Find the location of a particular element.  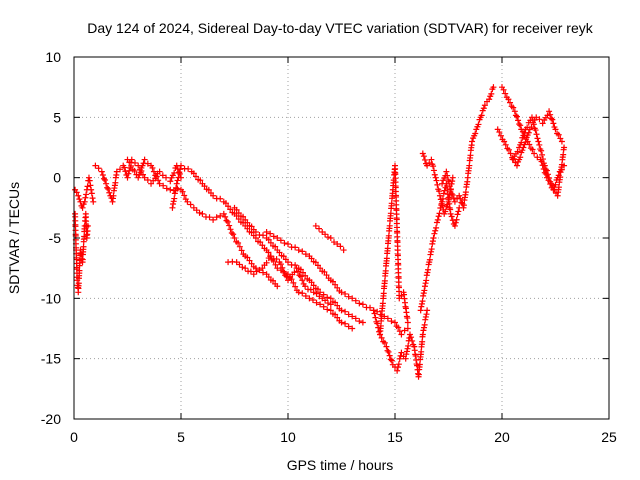

y-tick-label: 10 is located at coordinates (53, 57).